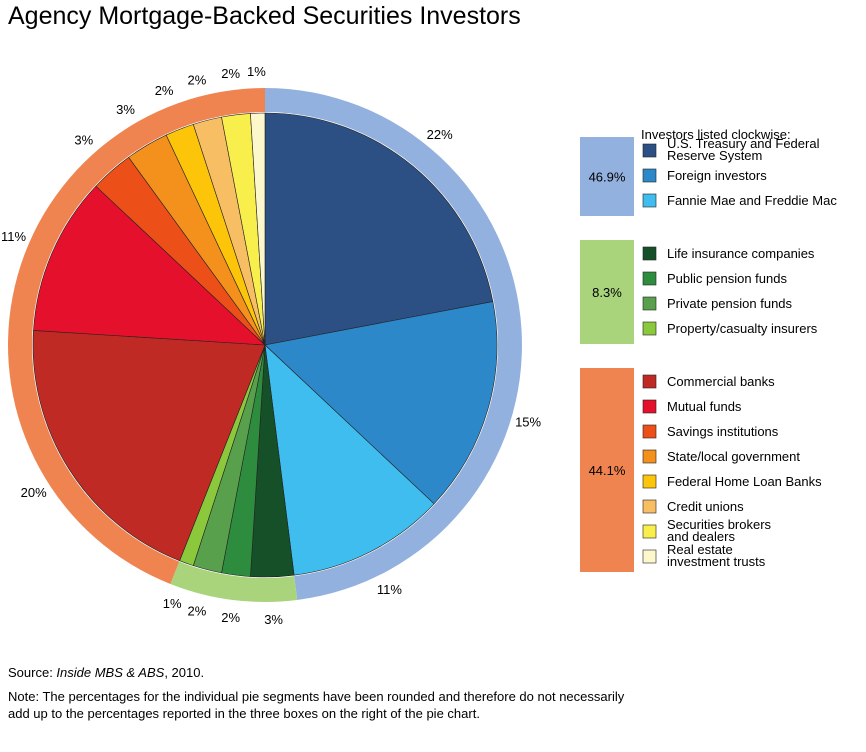 The image size is (866, 752). What do you see at coordinates (184, 672) in the screenshot?
I see `source-suffix: , 2010.` at bounding box center [184, 672].